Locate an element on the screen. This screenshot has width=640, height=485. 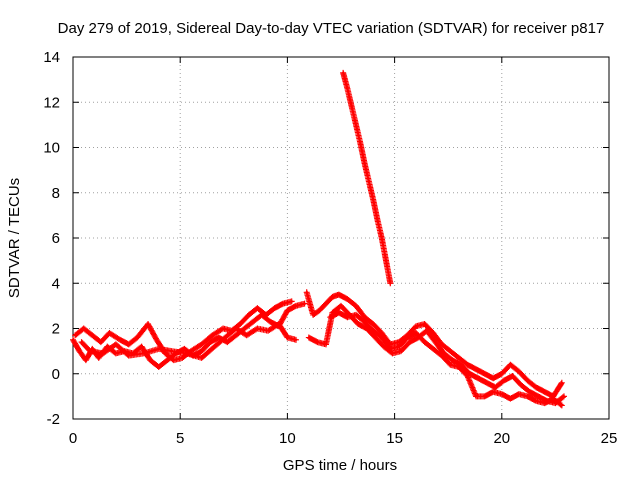
y-tick-label: 12 is located at coordinates (51, 102).